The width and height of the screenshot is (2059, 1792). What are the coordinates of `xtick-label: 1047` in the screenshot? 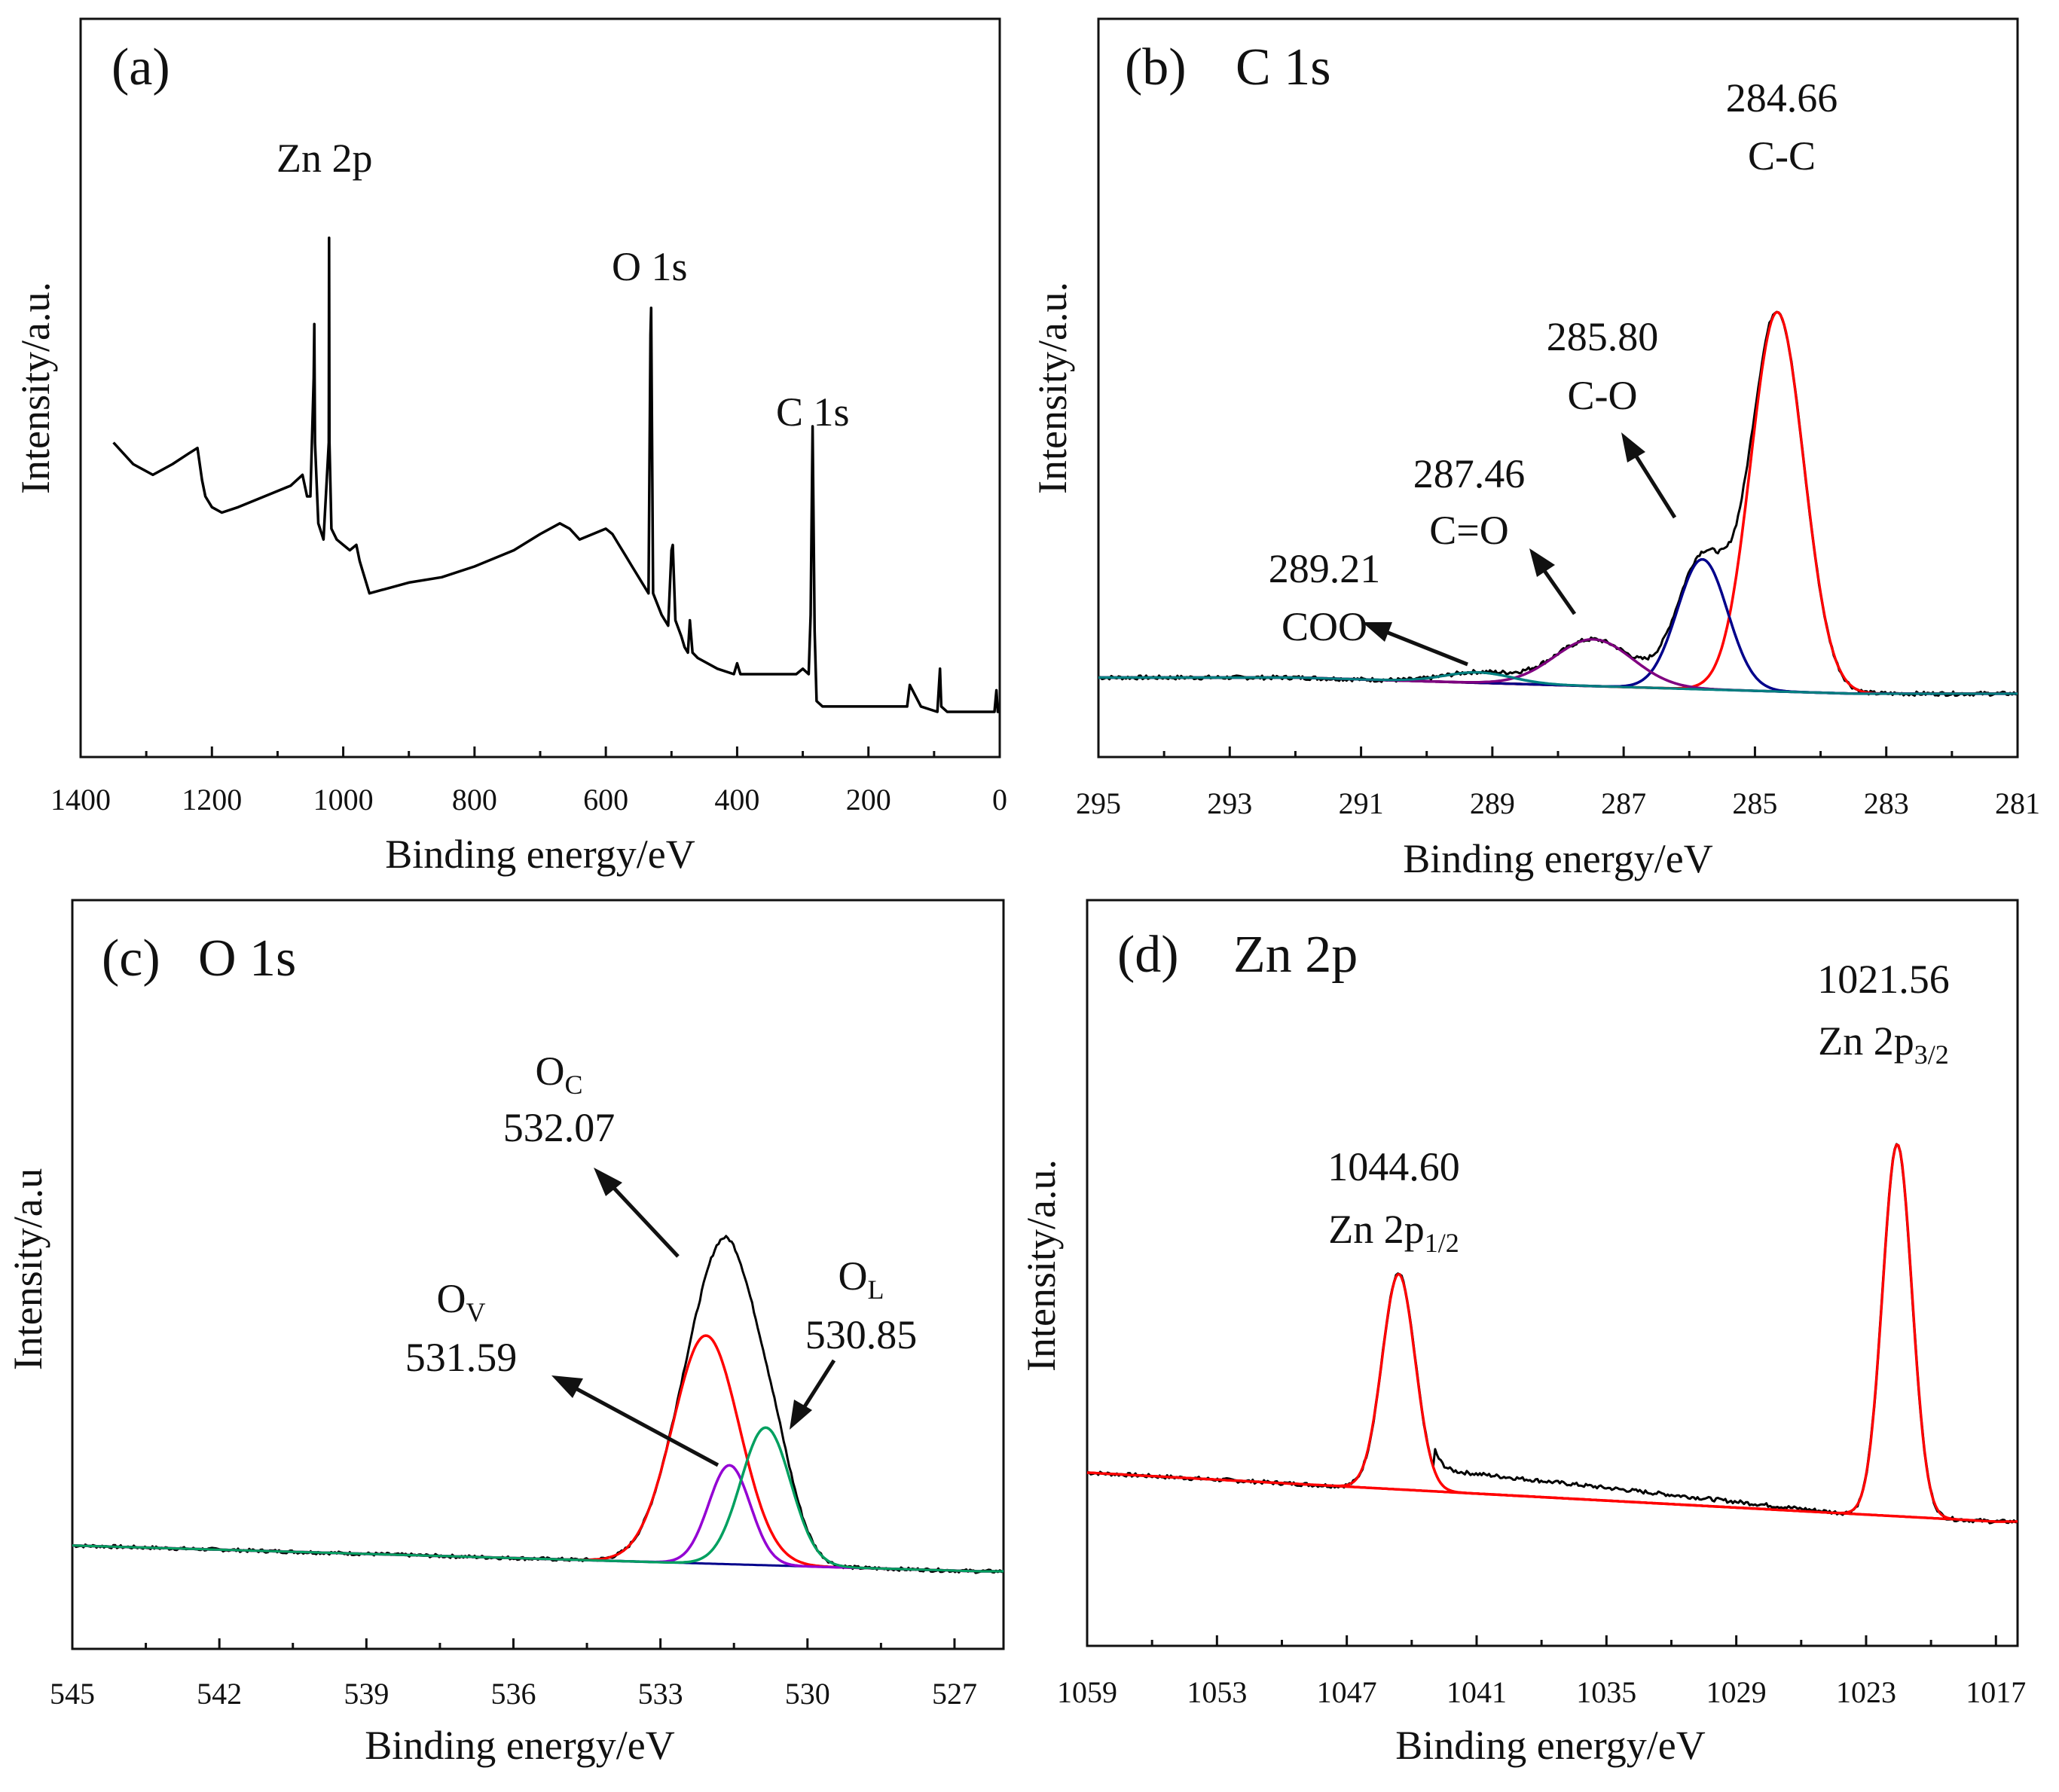 It's located at (1347, 1692).